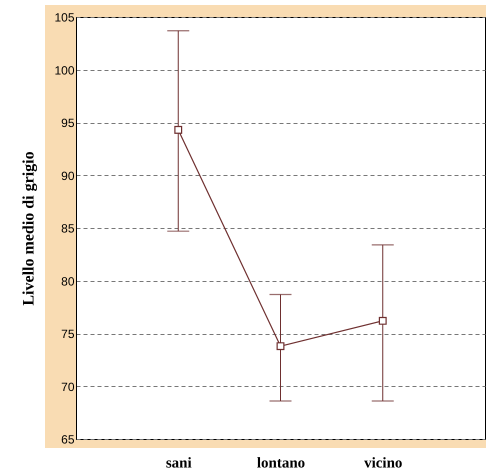 The image size is (486, 475). What do you see at coordinates (29, 228) in the screenshot?
I see `y-axis-title: Livello medio di grigio` at bounding box center [29, 228].